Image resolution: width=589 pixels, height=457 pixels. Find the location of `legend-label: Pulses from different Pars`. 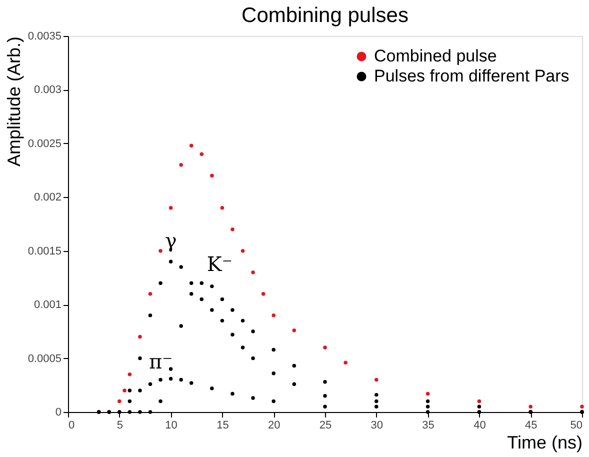

legend-label: Pulses from different Pars is located at coordinates (472, 76).